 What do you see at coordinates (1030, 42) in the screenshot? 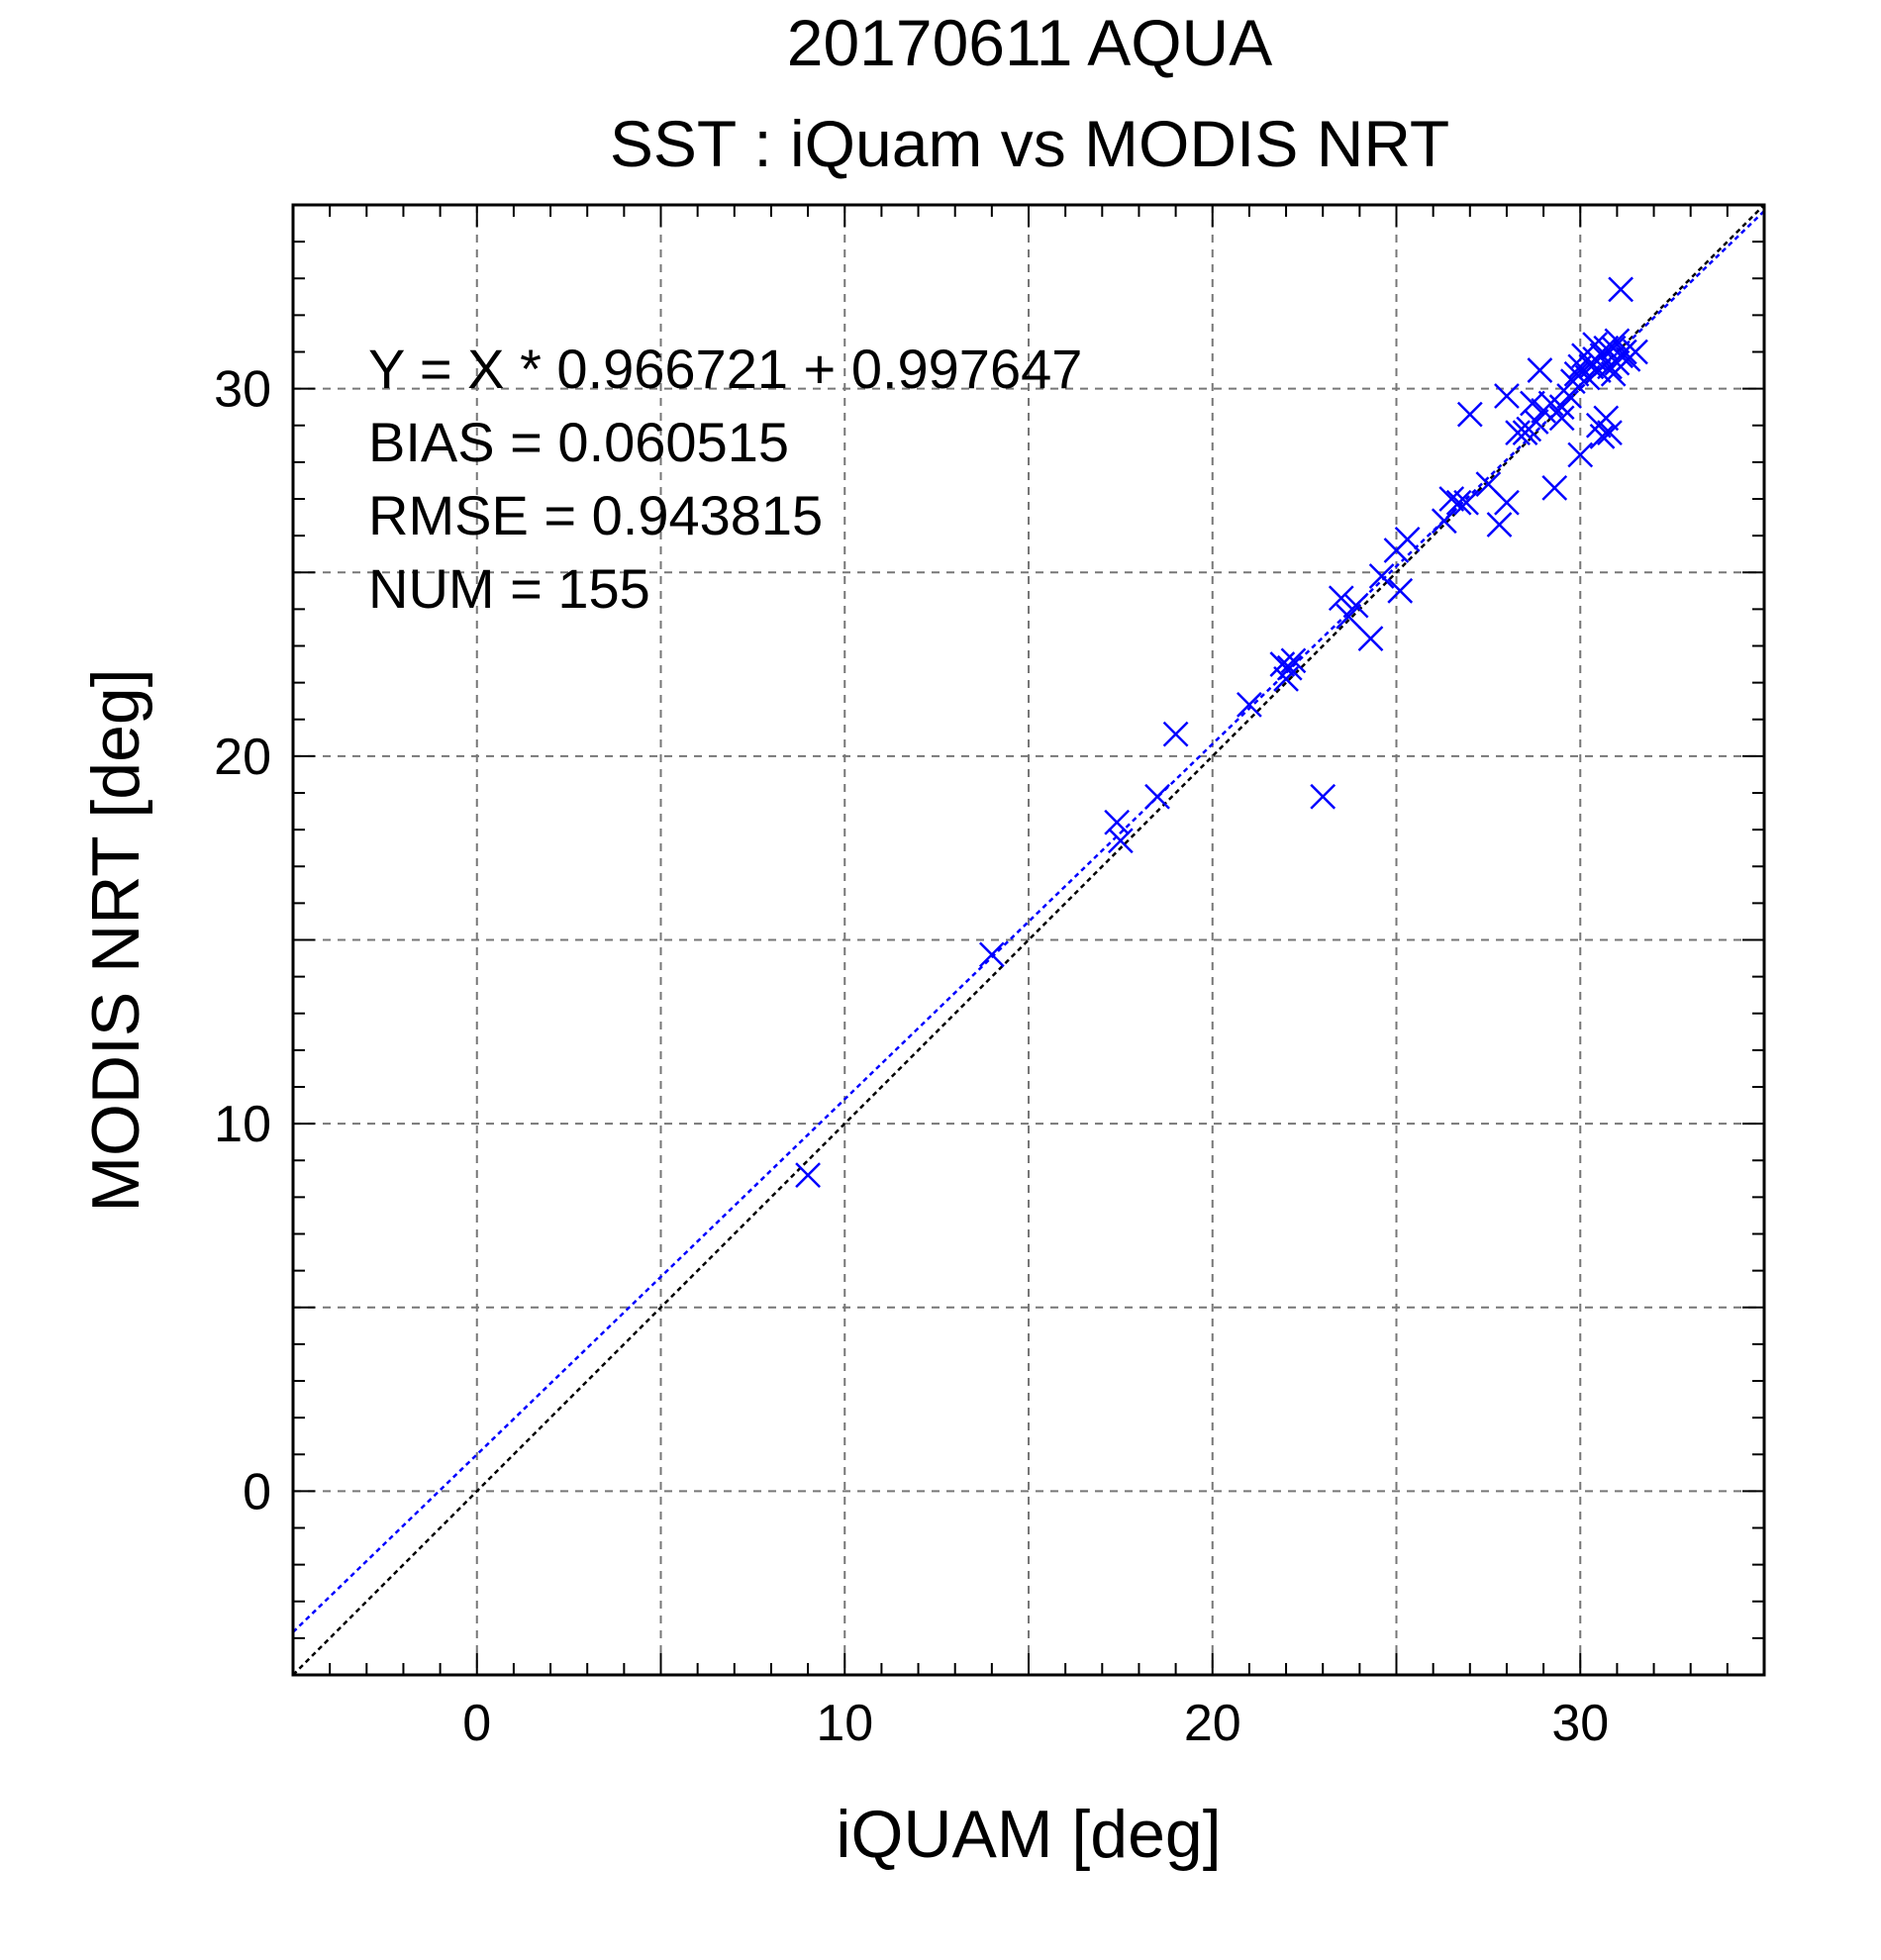
I see `chart-title: 20170611 AQUA` at bounding box center [1030, 42].